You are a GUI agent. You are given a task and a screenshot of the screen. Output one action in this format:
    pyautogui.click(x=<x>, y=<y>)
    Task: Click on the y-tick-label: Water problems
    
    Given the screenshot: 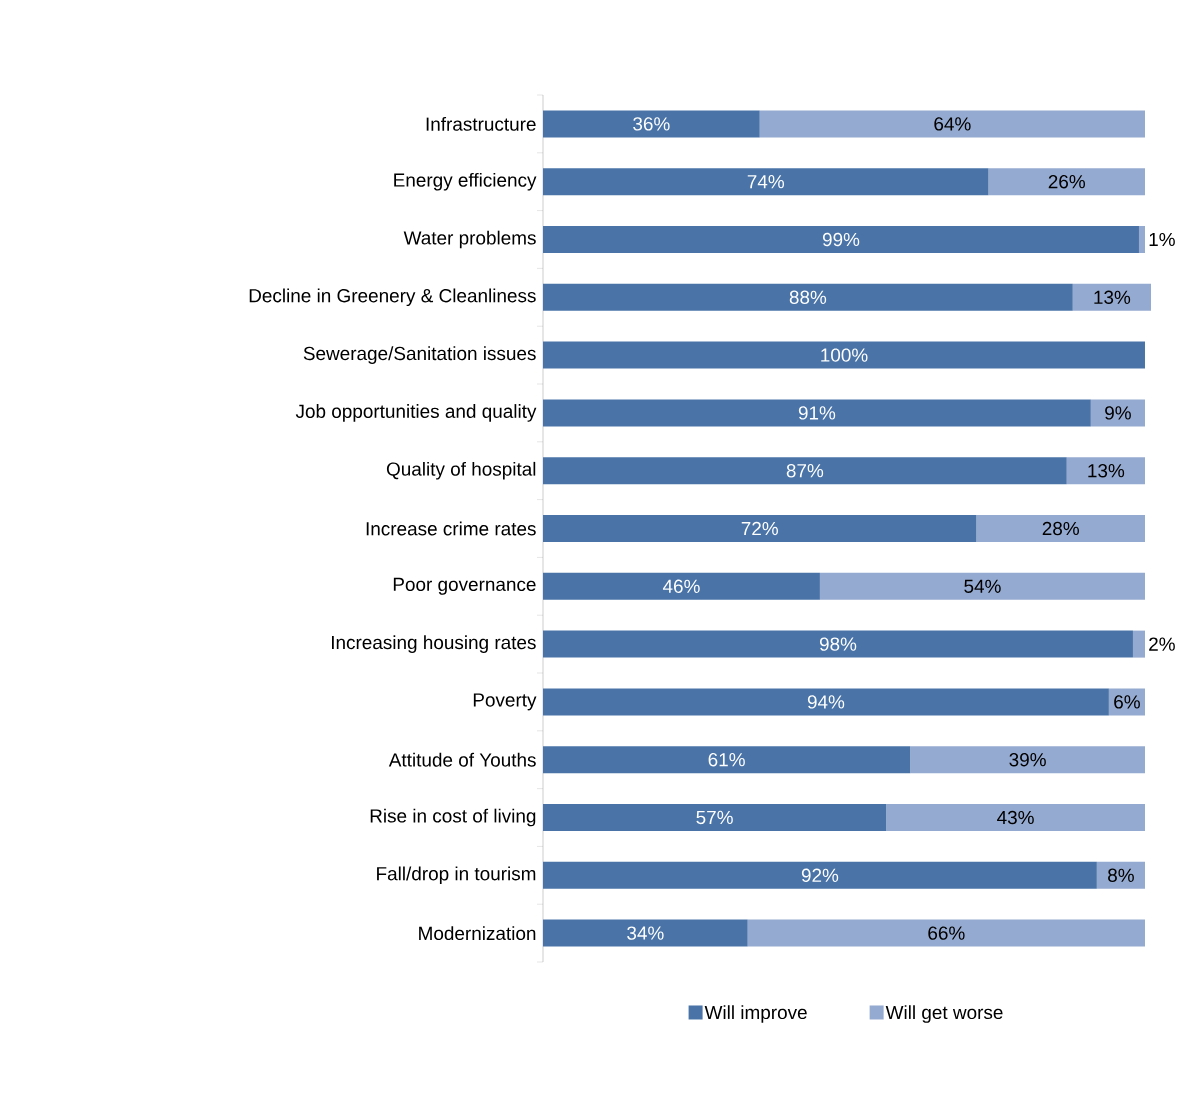 What is the action you would take?
    pyautogui.click(x=469, y=239)
    